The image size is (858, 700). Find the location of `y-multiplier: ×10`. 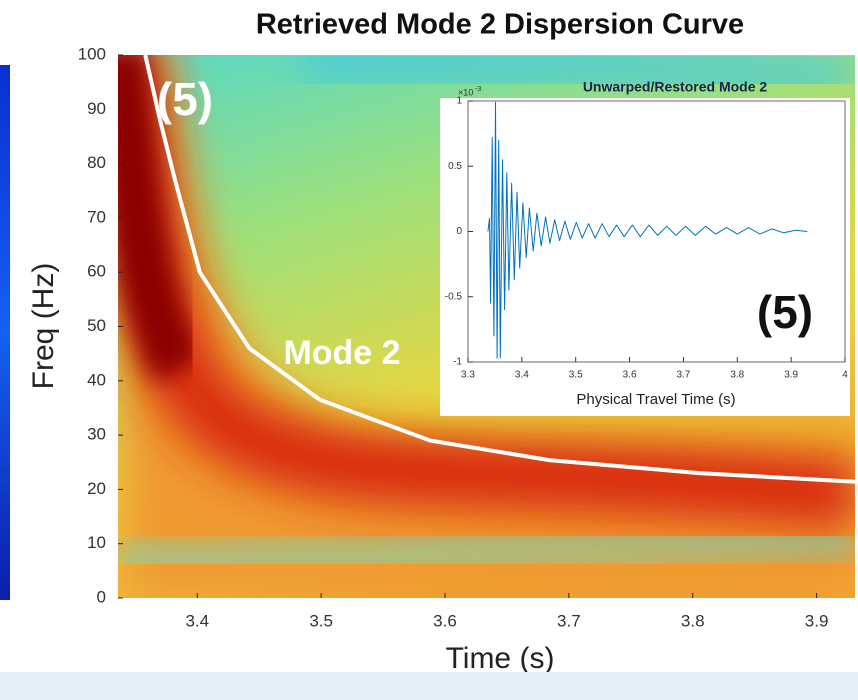

y-multiplier: ×10 is located at coordinates (465, 92).